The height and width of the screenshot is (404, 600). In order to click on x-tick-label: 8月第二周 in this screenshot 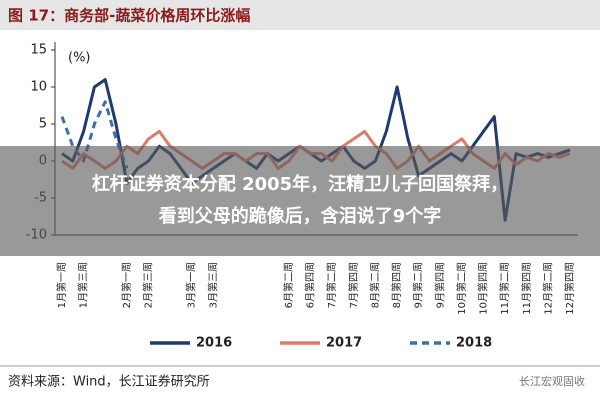, I will do `click(374, 285)`.